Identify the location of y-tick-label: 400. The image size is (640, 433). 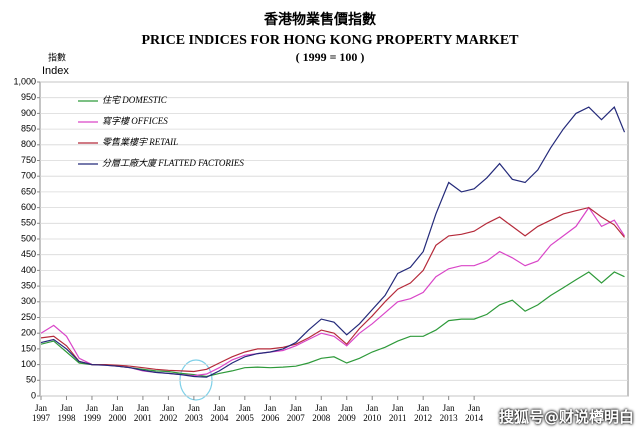
(28, 270).